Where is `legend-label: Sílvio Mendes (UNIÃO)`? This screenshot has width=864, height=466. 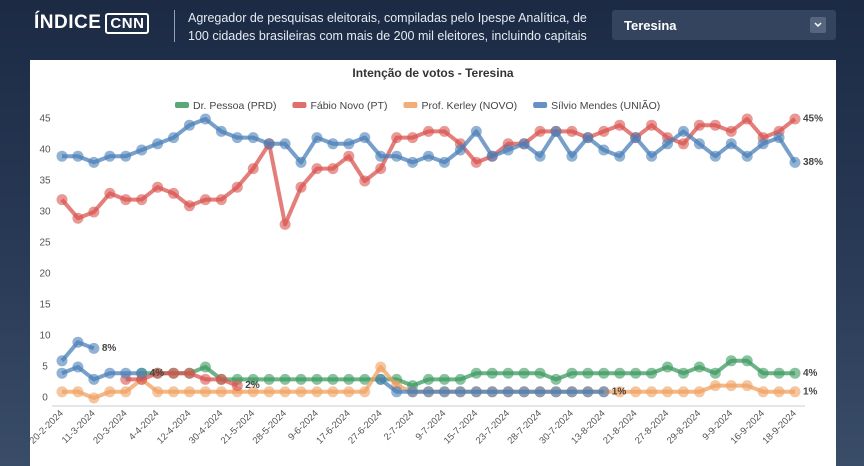 legend-label: Sílvio Mendes (UNIÃO) is located at coordinates (605, 105).